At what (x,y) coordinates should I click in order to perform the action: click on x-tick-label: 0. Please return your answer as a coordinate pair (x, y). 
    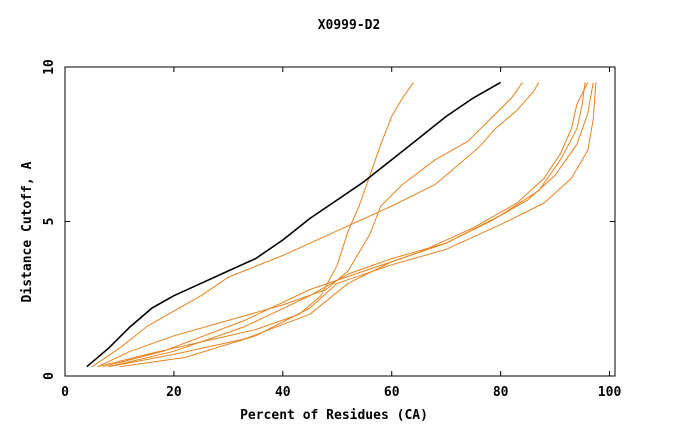
    Looking at the image, I should click on (65, 392).